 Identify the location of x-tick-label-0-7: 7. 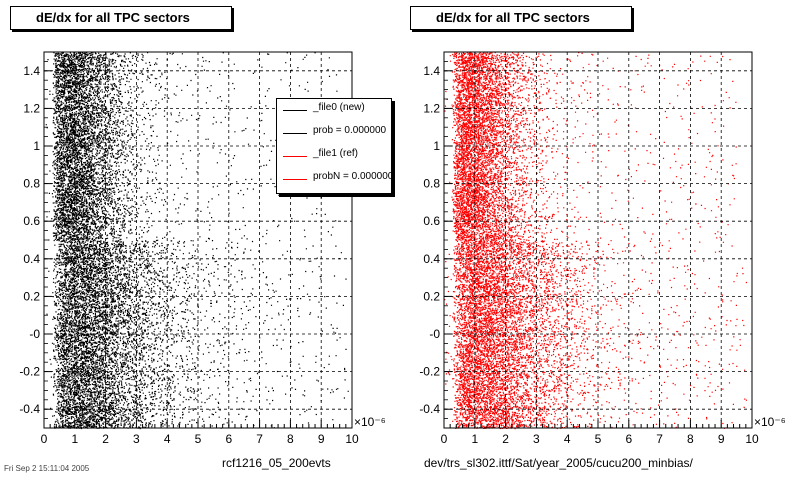
(259, 439).